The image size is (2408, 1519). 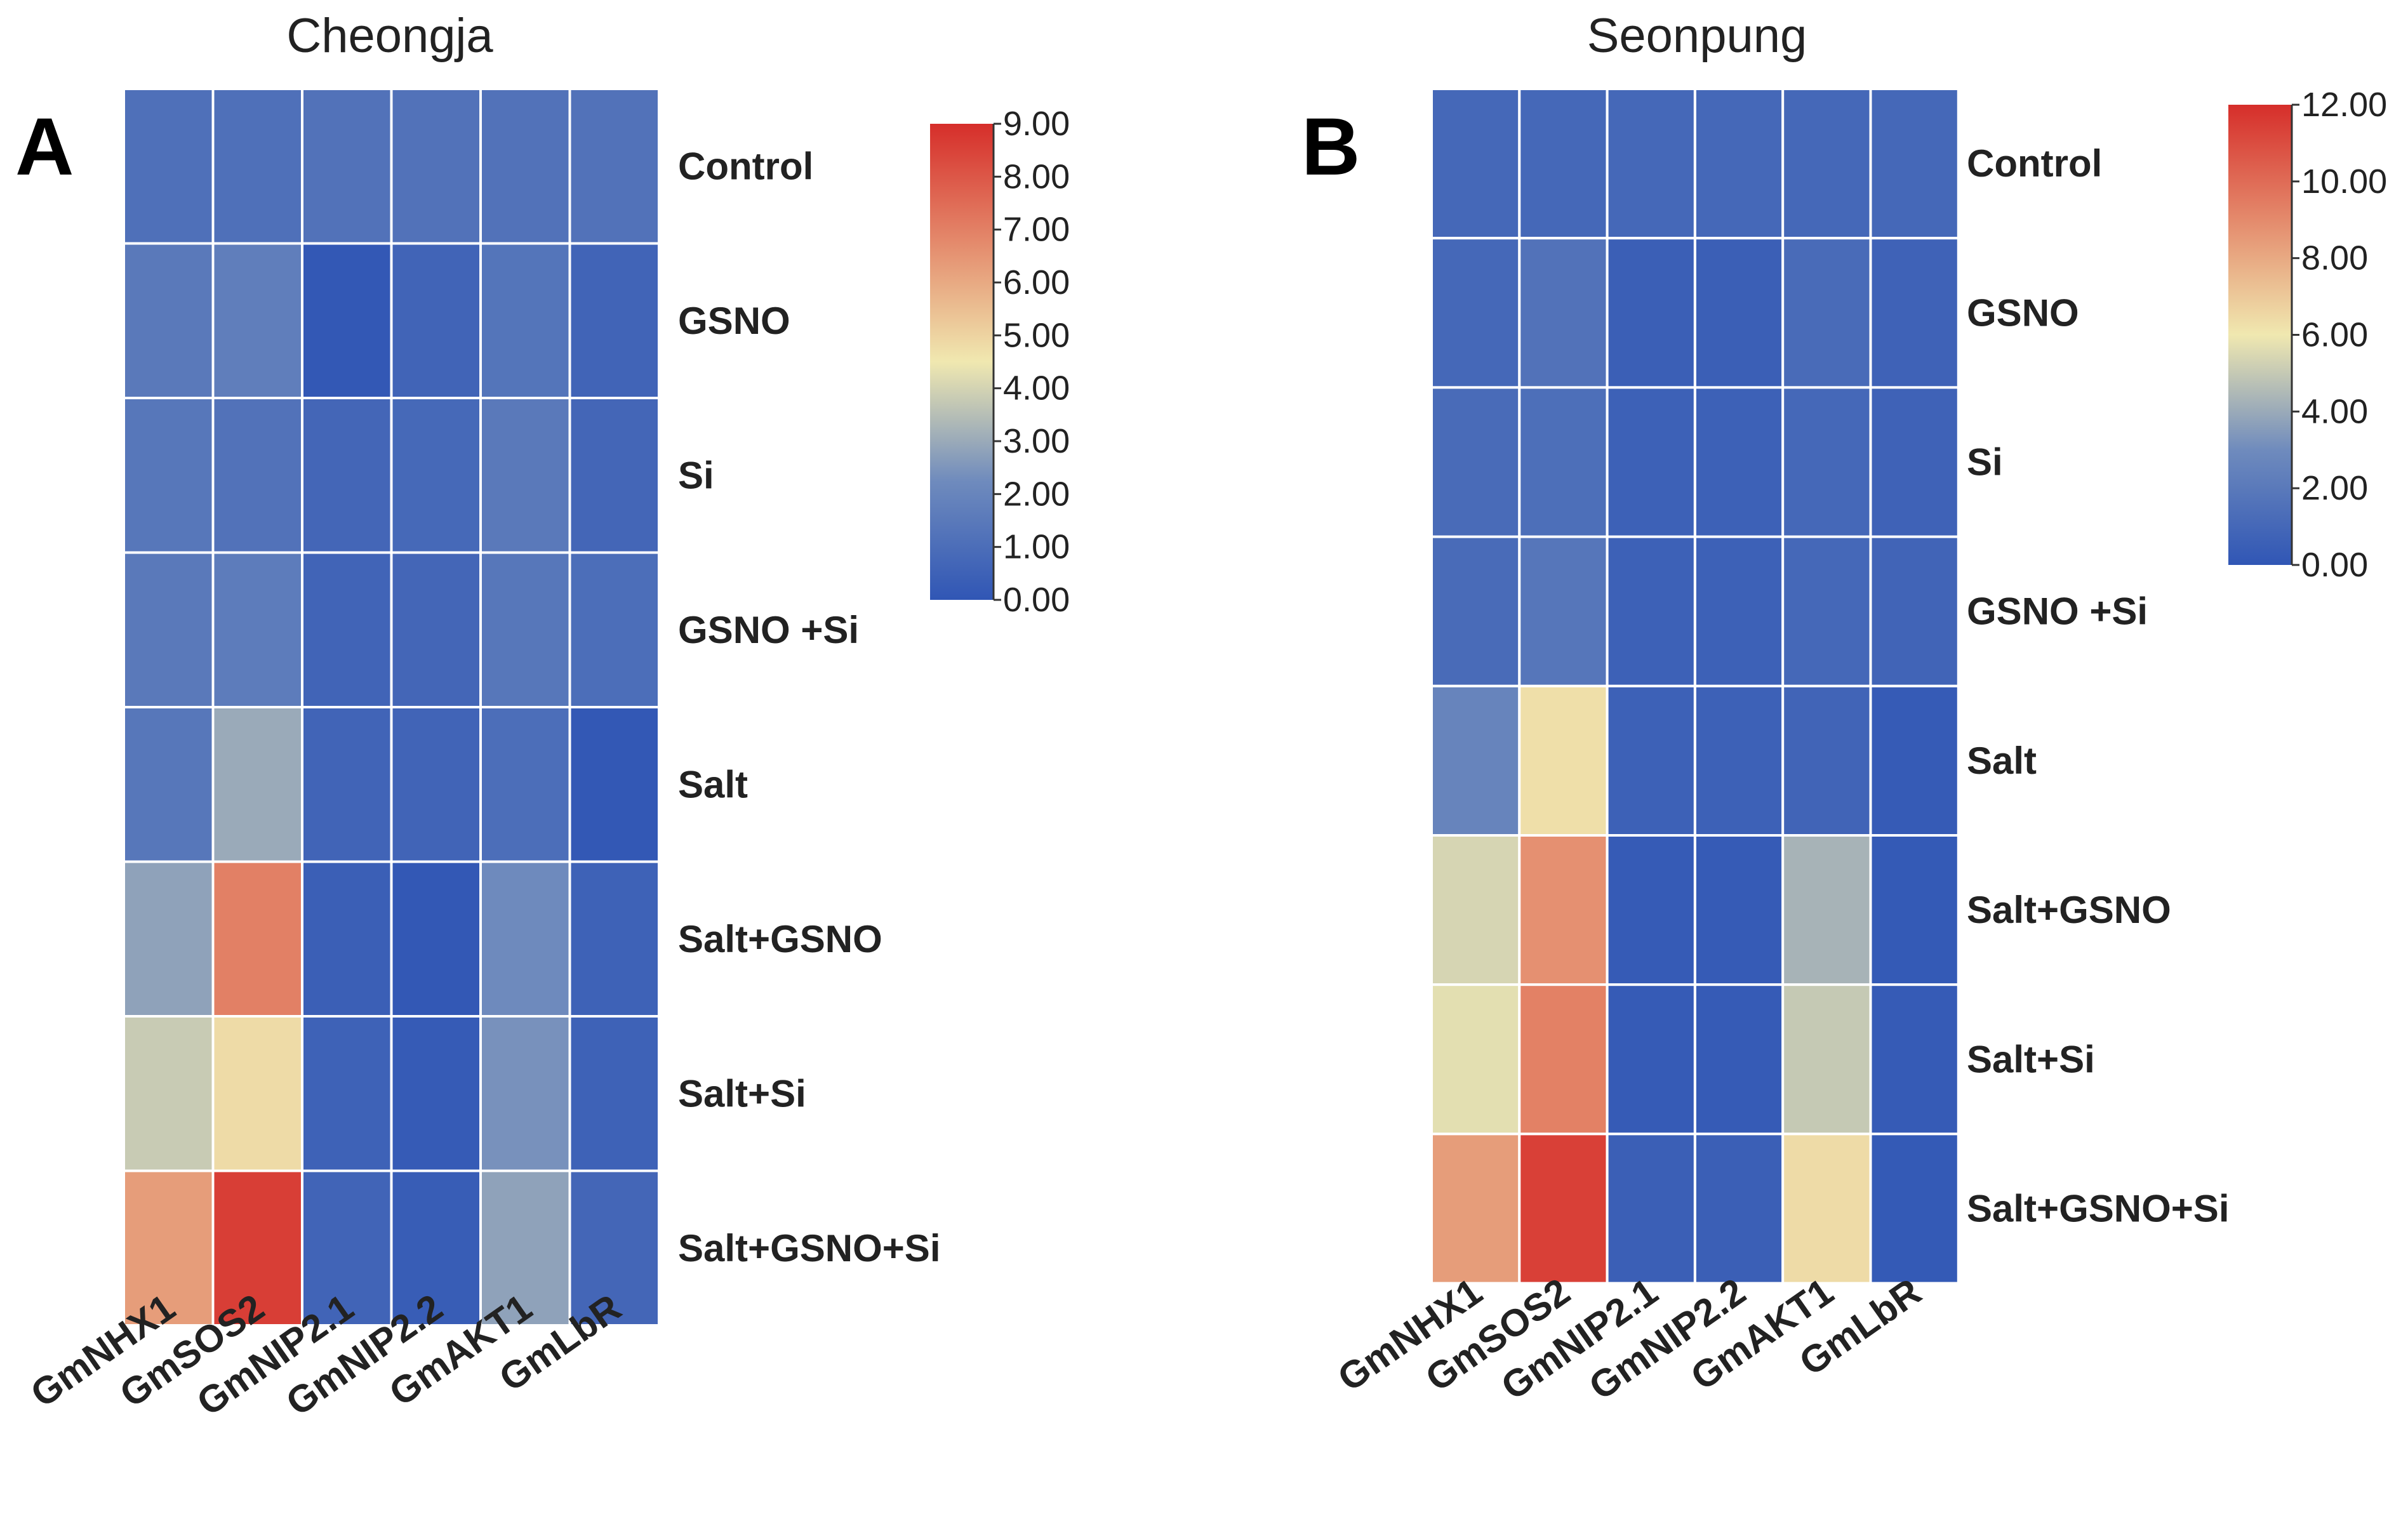 What do you see at coordinates (1914, 313) in the screenshot?
I see `heatmap-b-cell-r1-c5` at bounding box center [1914, 313].